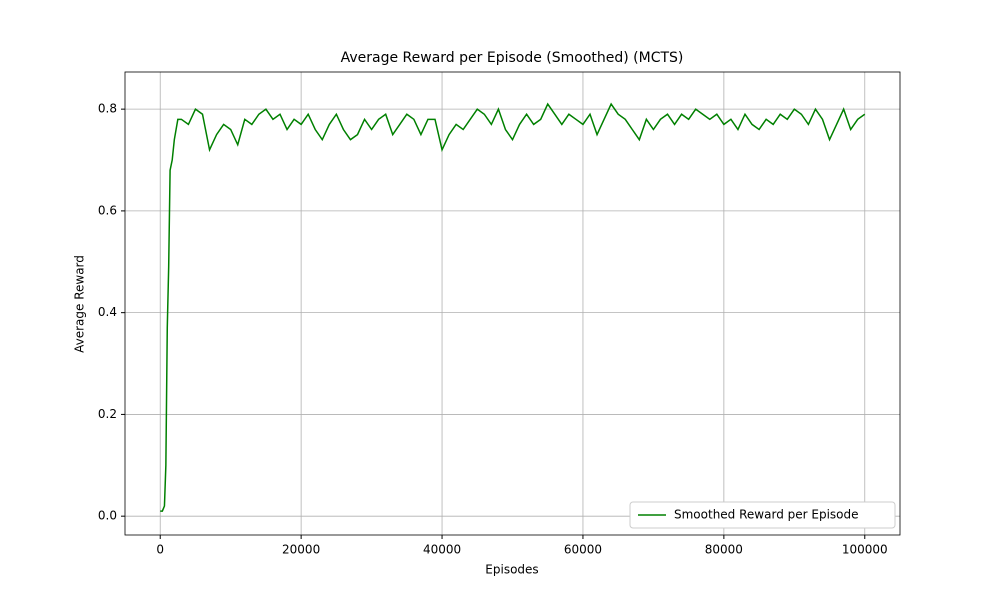 The image size is (1000, 604). I want to click on y-tick-label: 0.8, so click(107, 109).